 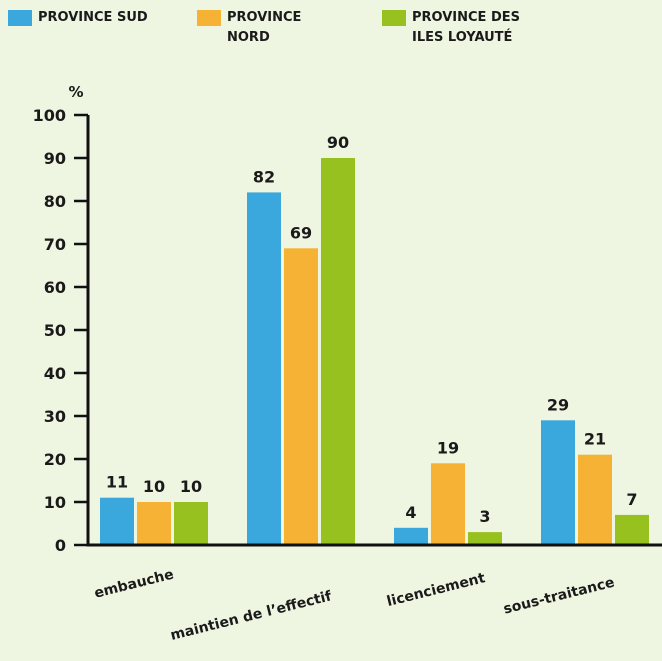 What do you see at coordinates (558, 404) in the screenshot?
I see `value-label: 29` at bounding box center [558, 404].